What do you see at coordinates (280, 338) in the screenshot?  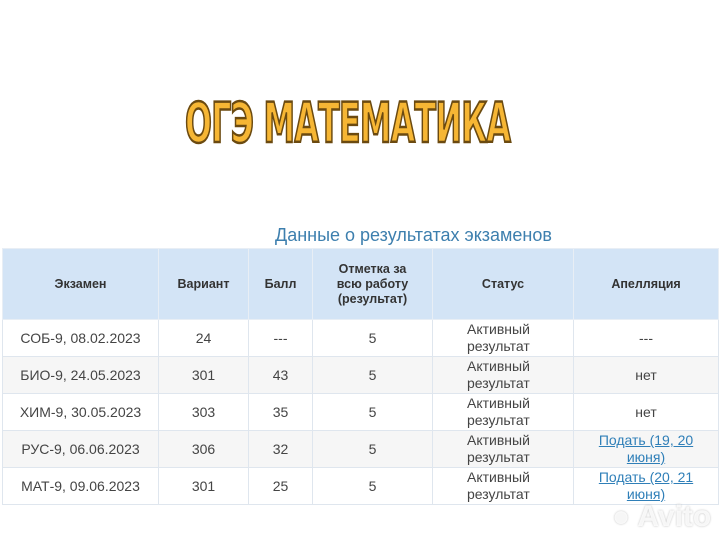 I see `cell-score: ---` at bounding box center [280, 338].